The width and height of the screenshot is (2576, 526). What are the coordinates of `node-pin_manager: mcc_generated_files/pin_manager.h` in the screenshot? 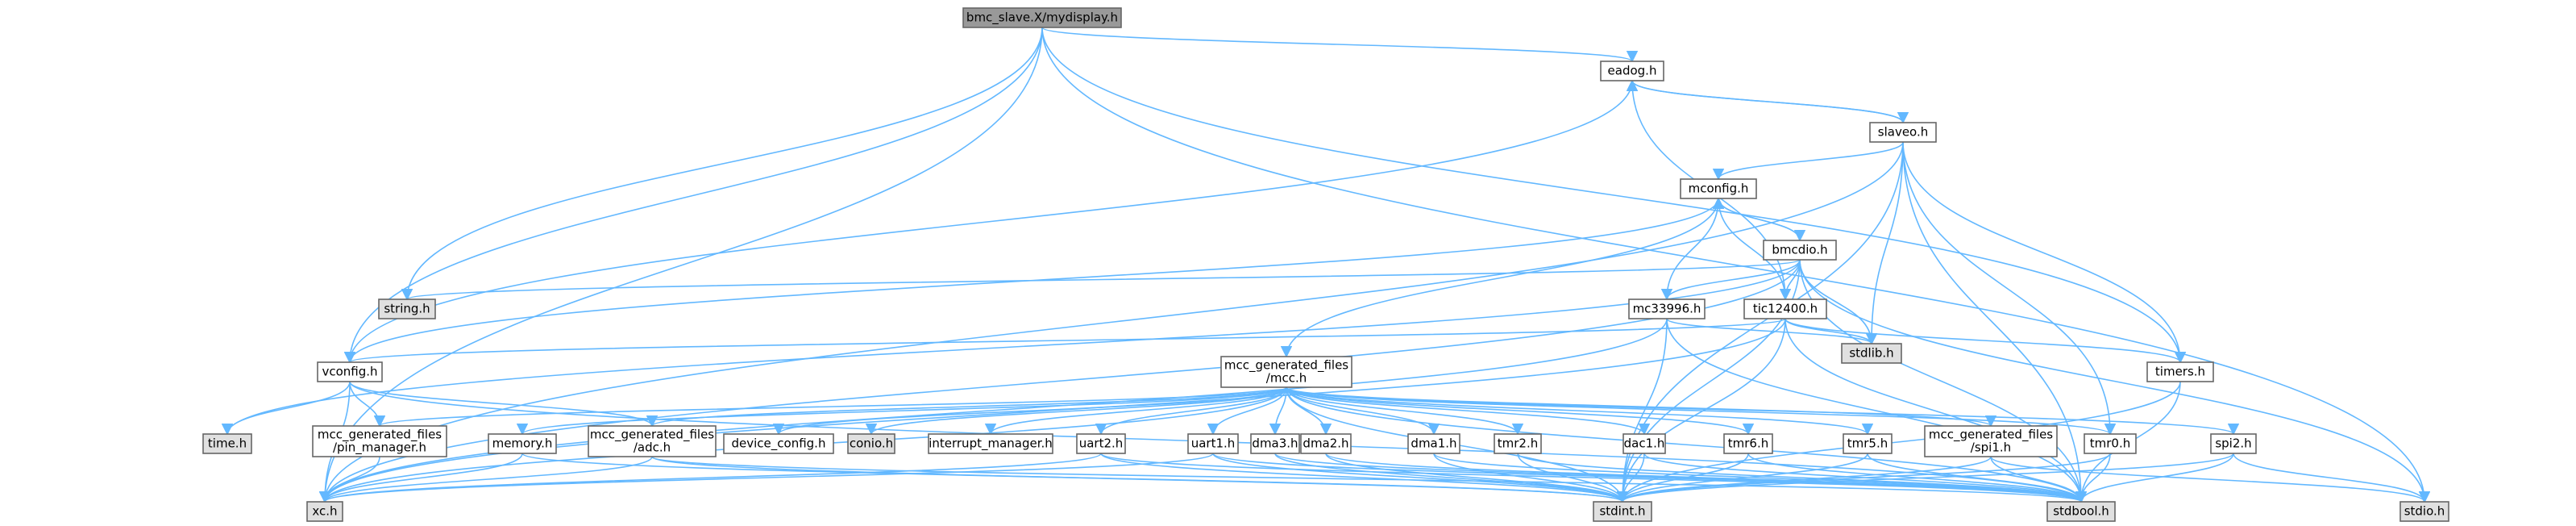 It's located at (379, 441).